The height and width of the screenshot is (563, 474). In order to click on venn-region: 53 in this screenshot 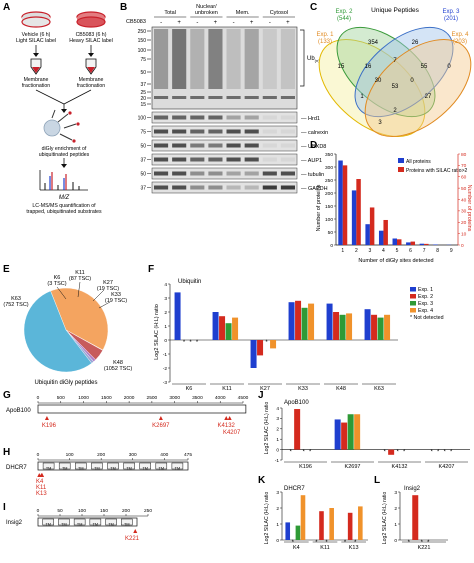, I will do `click(395, 87)`.